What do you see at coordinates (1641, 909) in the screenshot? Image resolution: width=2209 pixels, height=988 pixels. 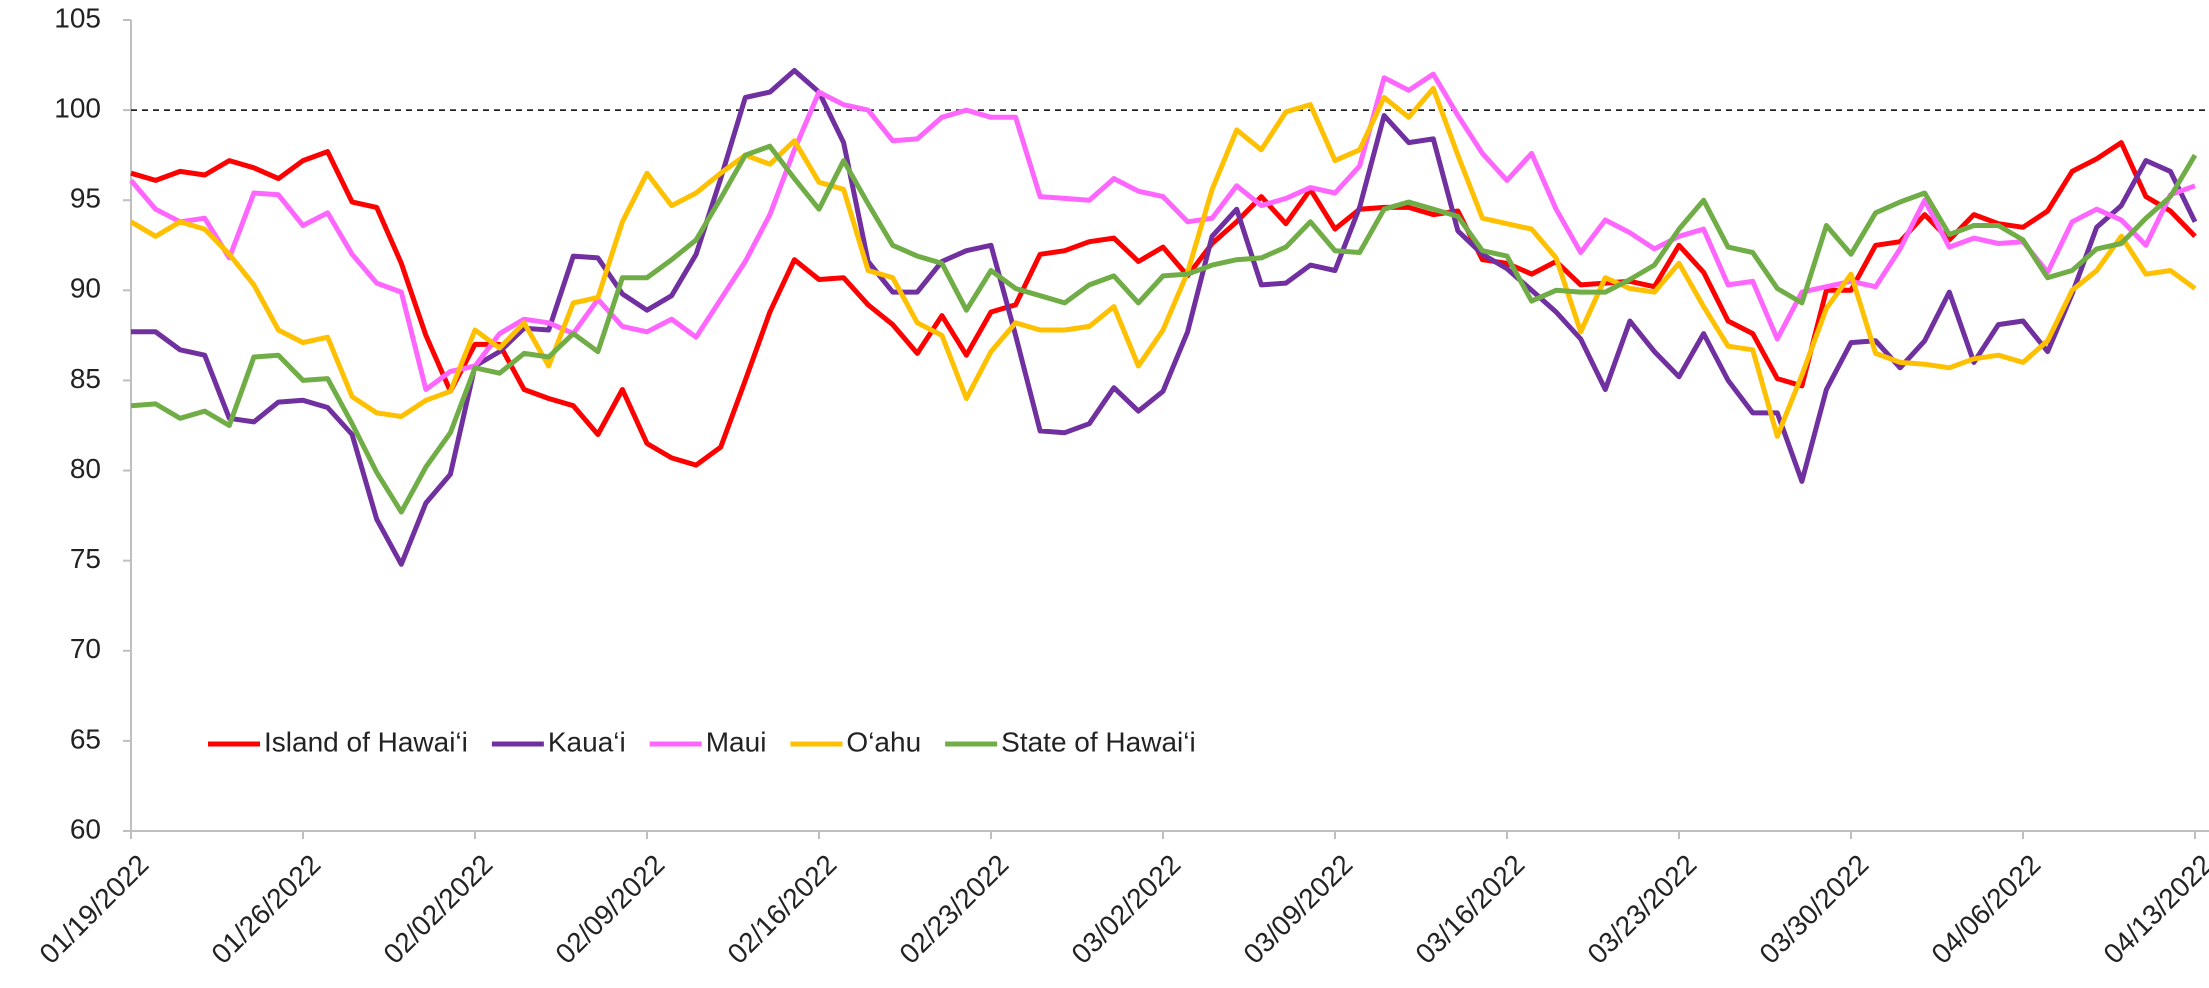 I see `x-tick-label: 03/23/2022` at bounding box center [1641, 909].